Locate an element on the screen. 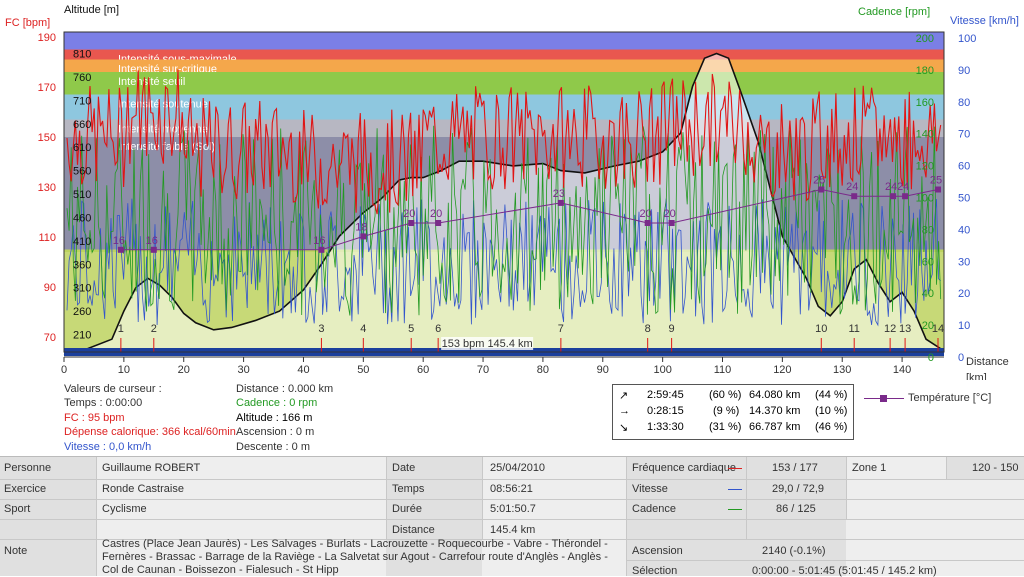 This screenshot has width=1024, height=577. speed-tick-label: 90 is located at coordinates (964, 71).